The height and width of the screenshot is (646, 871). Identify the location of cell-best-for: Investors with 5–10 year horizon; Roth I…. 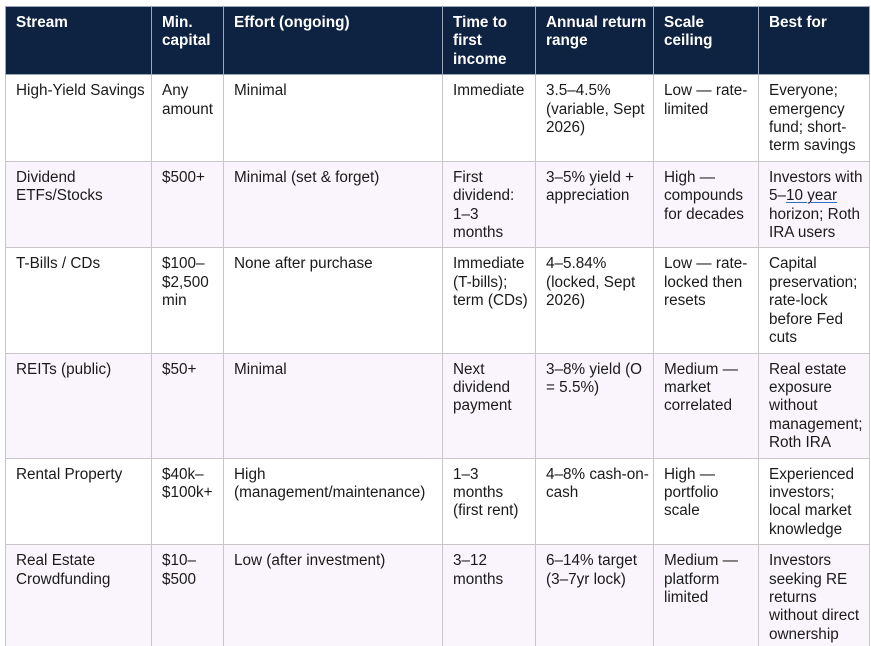
(814, 204).